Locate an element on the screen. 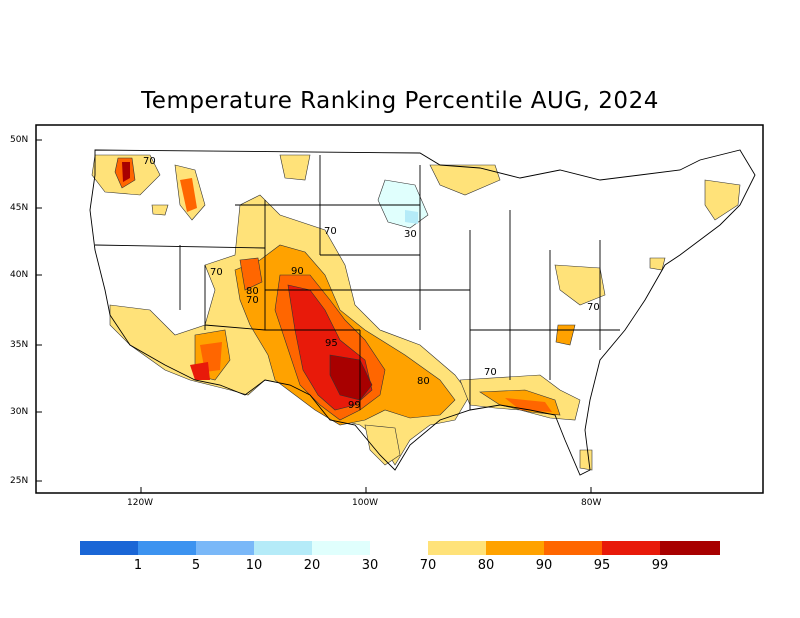 This screenshot has height=618, width=800. contour-label: 30 is located at coordinates (410, 234).